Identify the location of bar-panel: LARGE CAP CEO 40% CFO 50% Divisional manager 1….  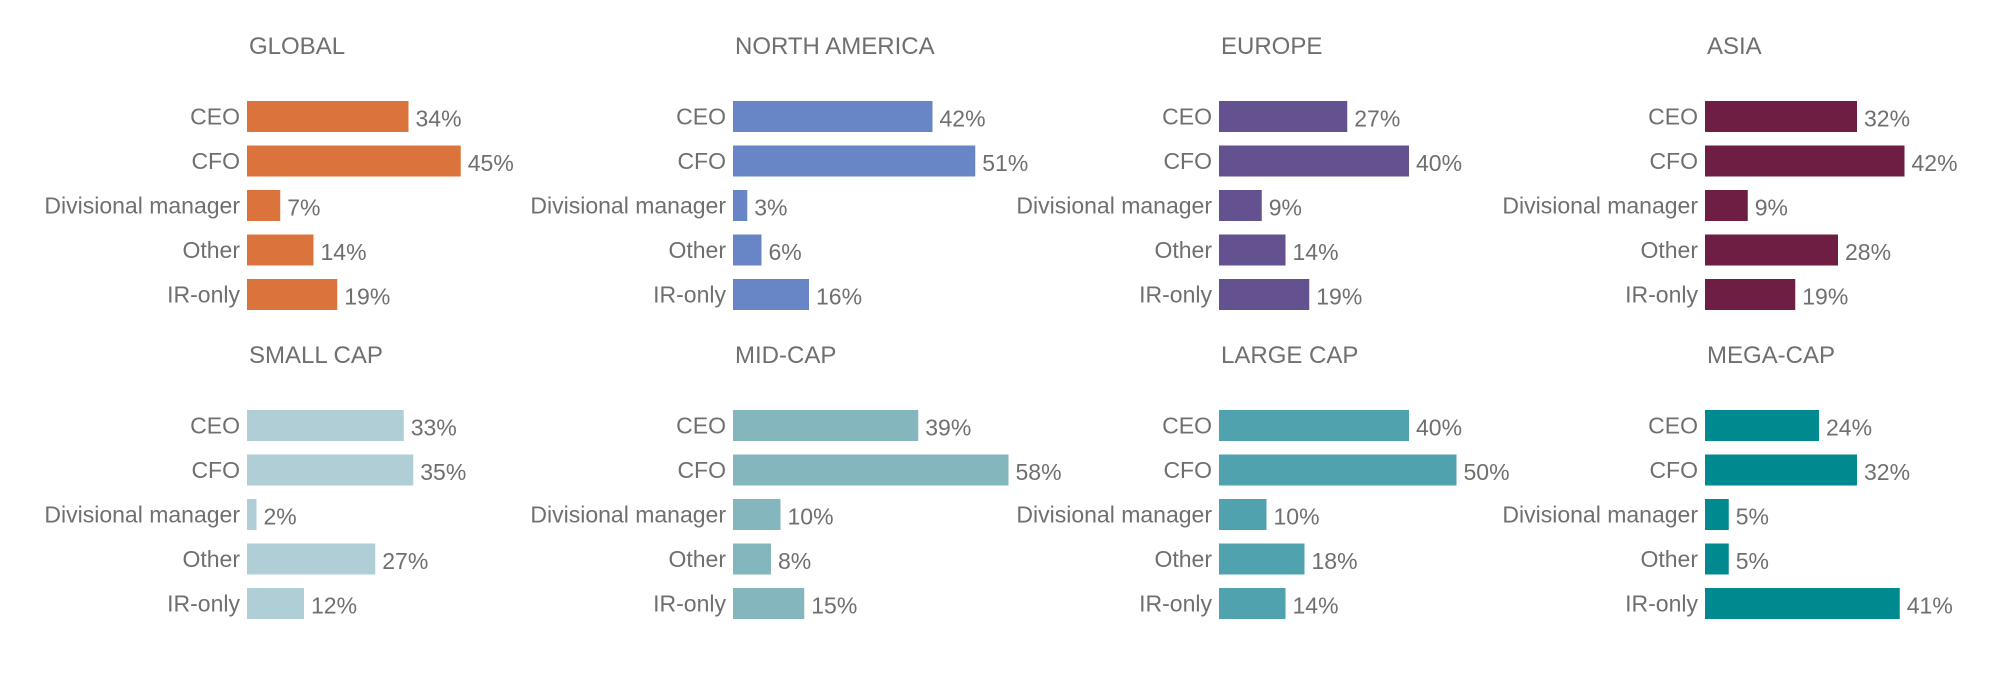
(1263, 480).